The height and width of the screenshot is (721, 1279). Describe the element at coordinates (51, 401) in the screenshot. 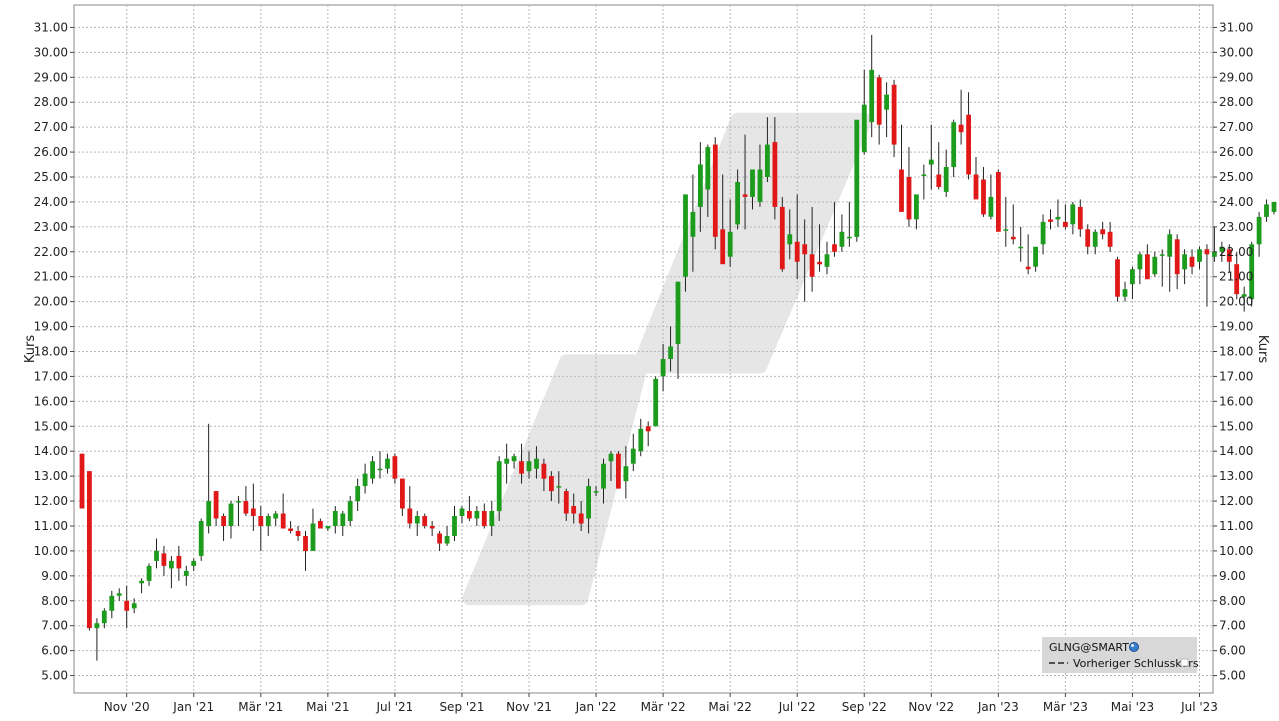

I see `y-tick-label-left: 16.00` at that location.